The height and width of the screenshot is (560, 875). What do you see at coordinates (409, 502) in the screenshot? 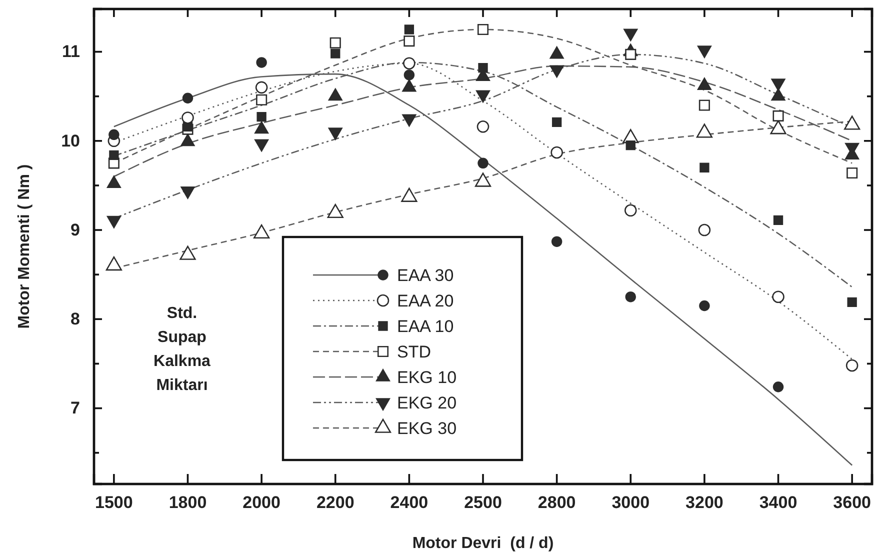
I see `x-tick-label: 2400` at bounding box center [409, 502].